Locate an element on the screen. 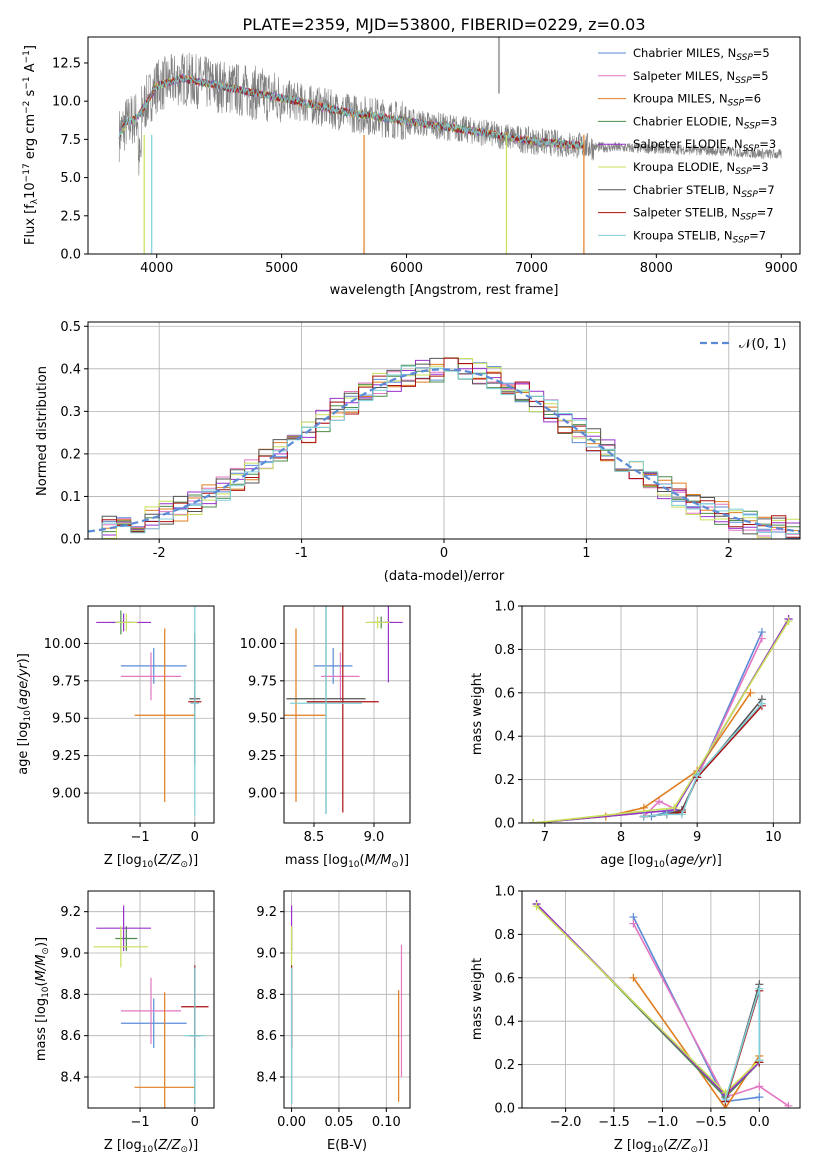 This screenshot has height=1170, width=819. weight-line-kroupa_elodie is located at coordinates (661, 721).